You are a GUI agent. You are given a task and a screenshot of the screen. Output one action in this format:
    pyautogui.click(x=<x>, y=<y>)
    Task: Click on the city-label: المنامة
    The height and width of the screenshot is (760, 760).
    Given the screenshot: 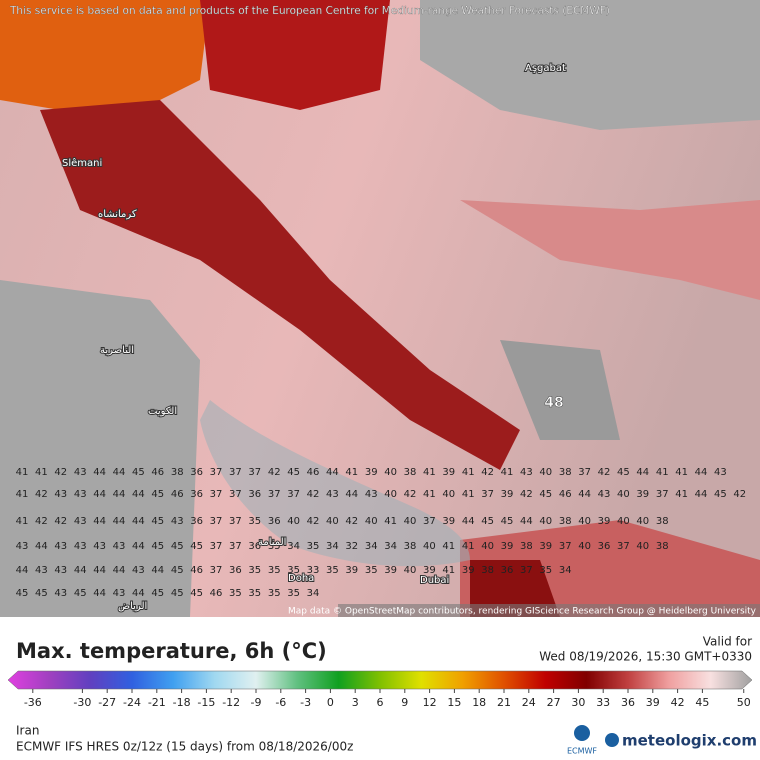 What is the action you would take?
    pyautogui.click(x=272, y=542)
    